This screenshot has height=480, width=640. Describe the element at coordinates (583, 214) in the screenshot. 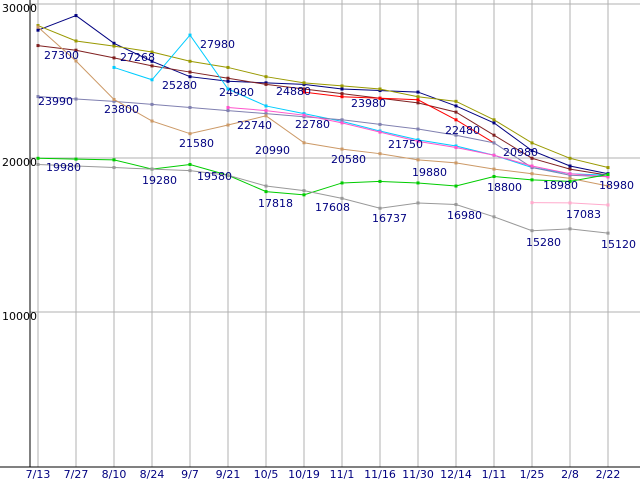

I see `price-label: 17083` at that location.